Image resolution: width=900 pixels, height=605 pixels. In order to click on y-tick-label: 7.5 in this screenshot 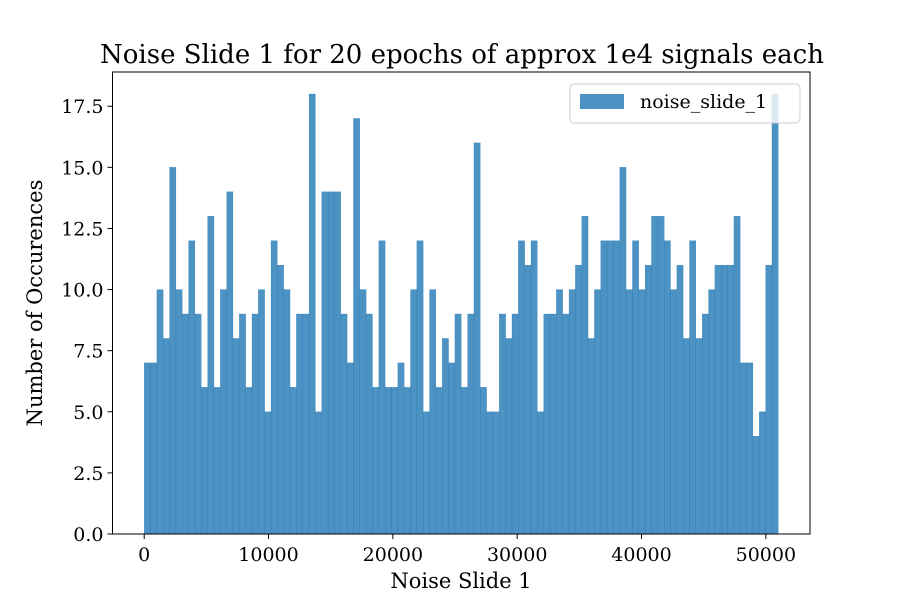, I will do `click(88, 352)`.